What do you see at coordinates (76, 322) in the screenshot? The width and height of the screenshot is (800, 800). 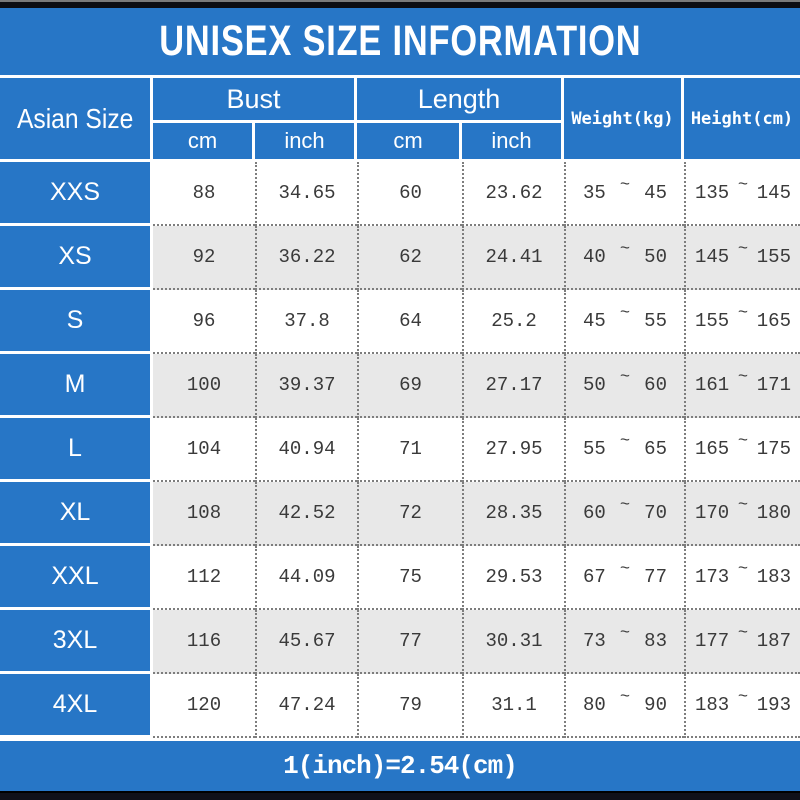 I see `size-label: S` at bounding box center [76, 322].